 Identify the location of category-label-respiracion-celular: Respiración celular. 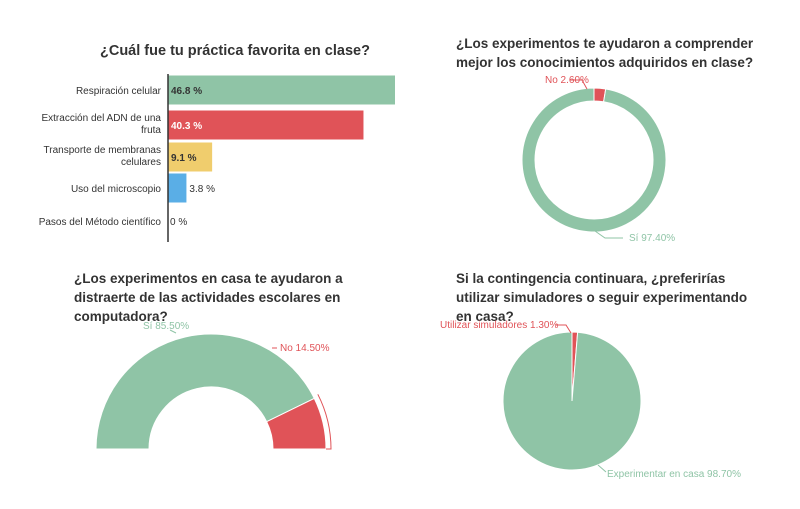
(119, 91).